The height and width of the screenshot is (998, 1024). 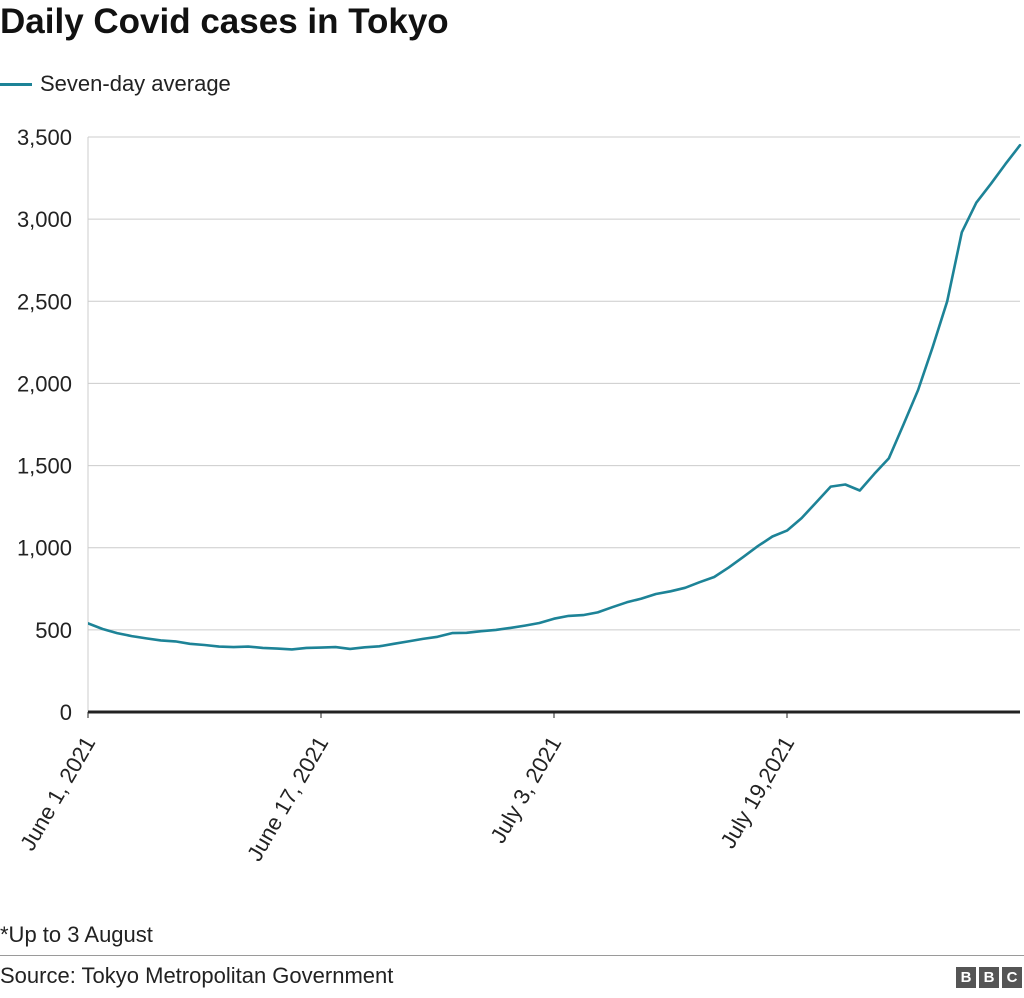 I want to click on legend-label: Seven-day average, so click(x=135, y=83).